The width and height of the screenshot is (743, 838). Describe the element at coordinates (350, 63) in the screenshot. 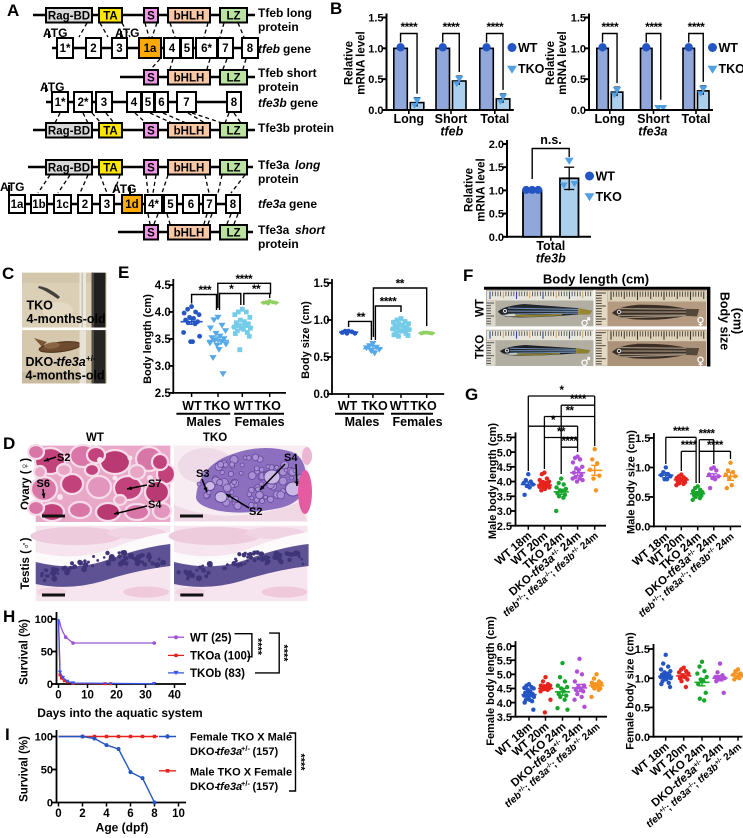

I see `svg-text: Relative` at that location.